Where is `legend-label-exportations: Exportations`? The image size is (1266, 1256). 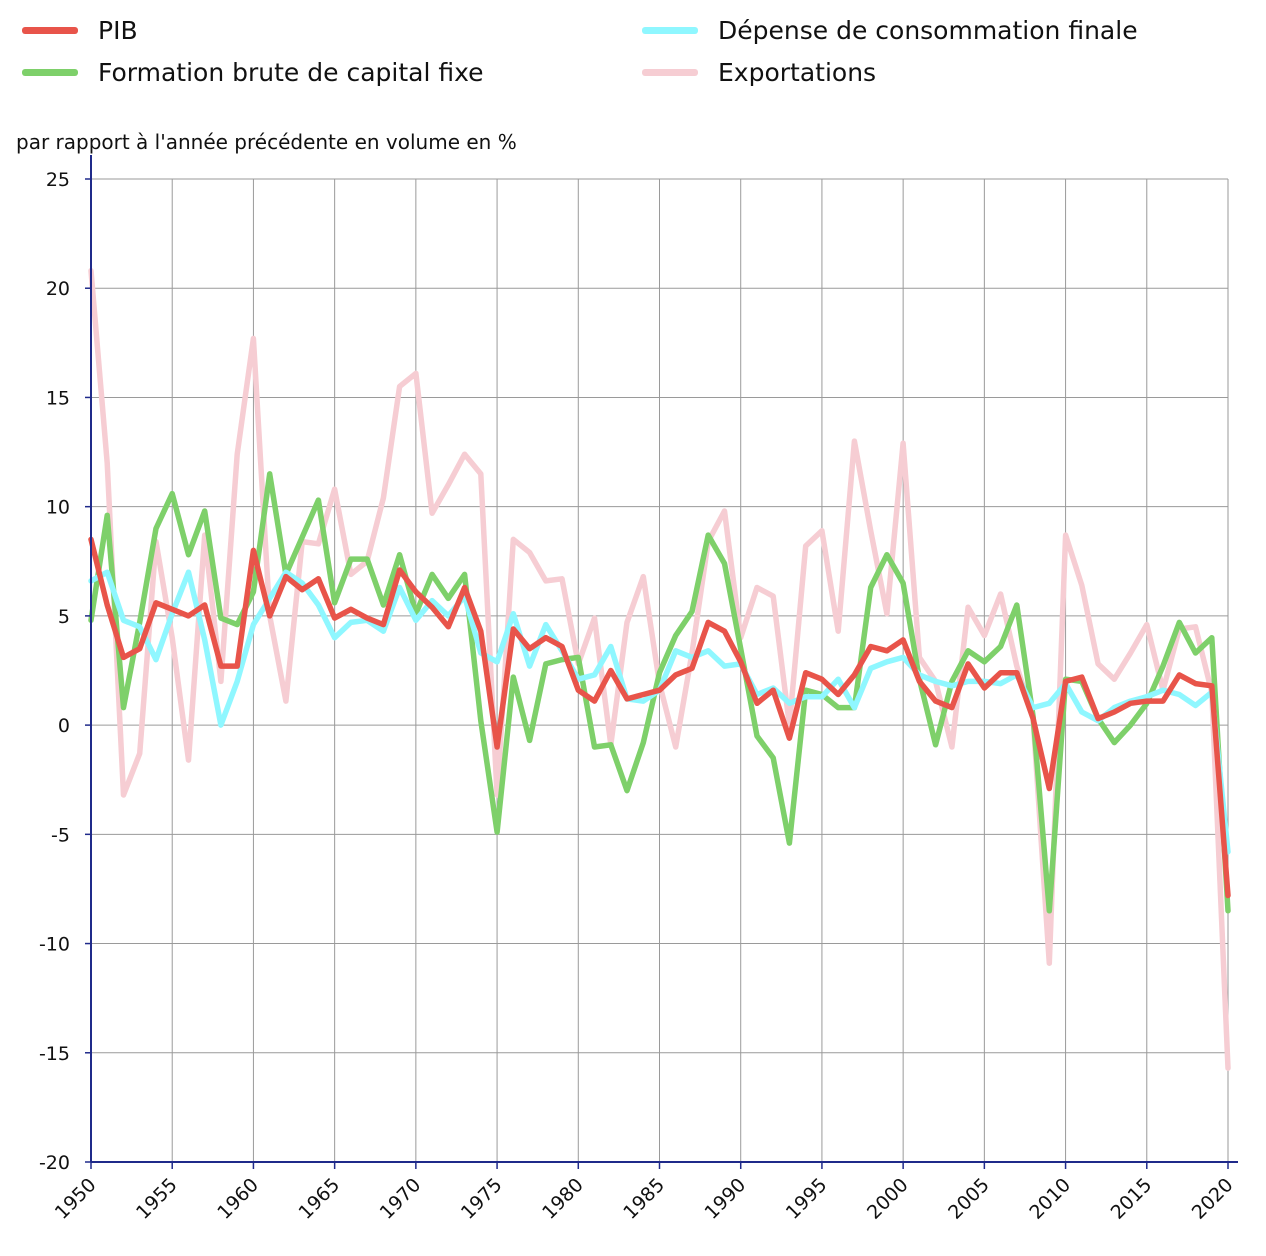 legend-label-exportations: Exportations is located at coordinates (797, 72).